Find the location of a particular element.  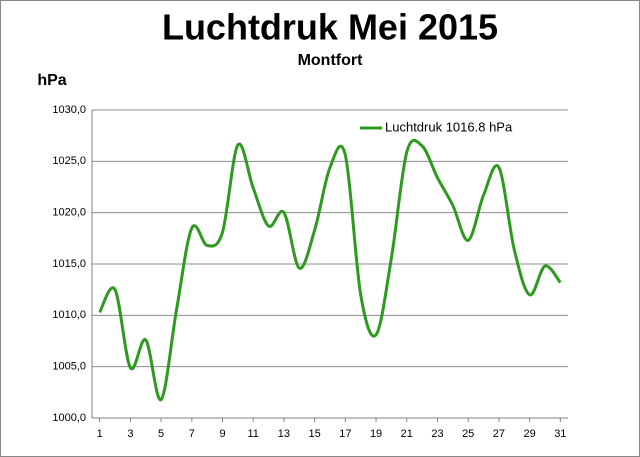

x-tick-label: 3 is located at coordinates (130, 434).